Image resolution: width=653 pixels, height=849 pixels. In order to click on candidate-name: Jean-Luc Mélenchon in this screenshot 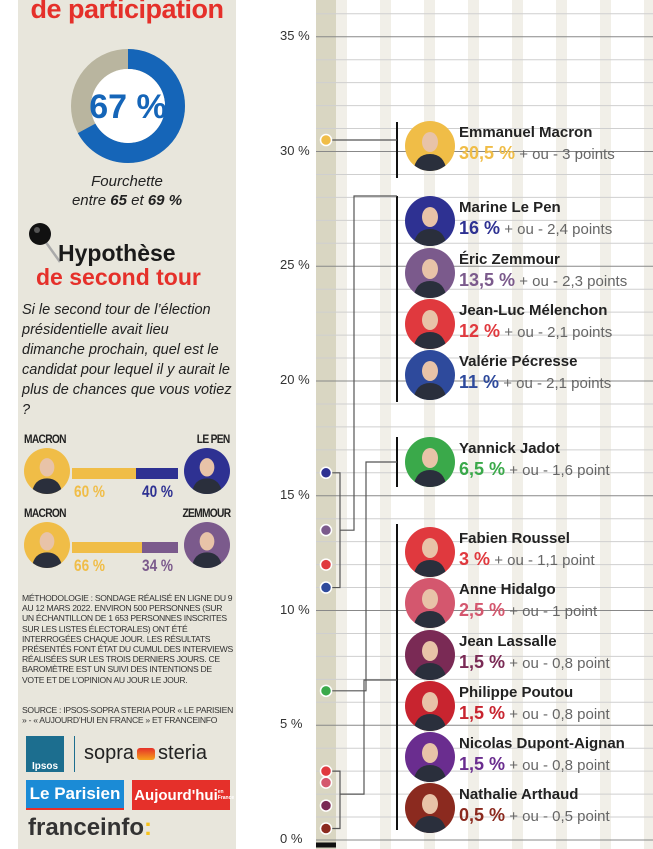, I will do `click(533, 310)`.